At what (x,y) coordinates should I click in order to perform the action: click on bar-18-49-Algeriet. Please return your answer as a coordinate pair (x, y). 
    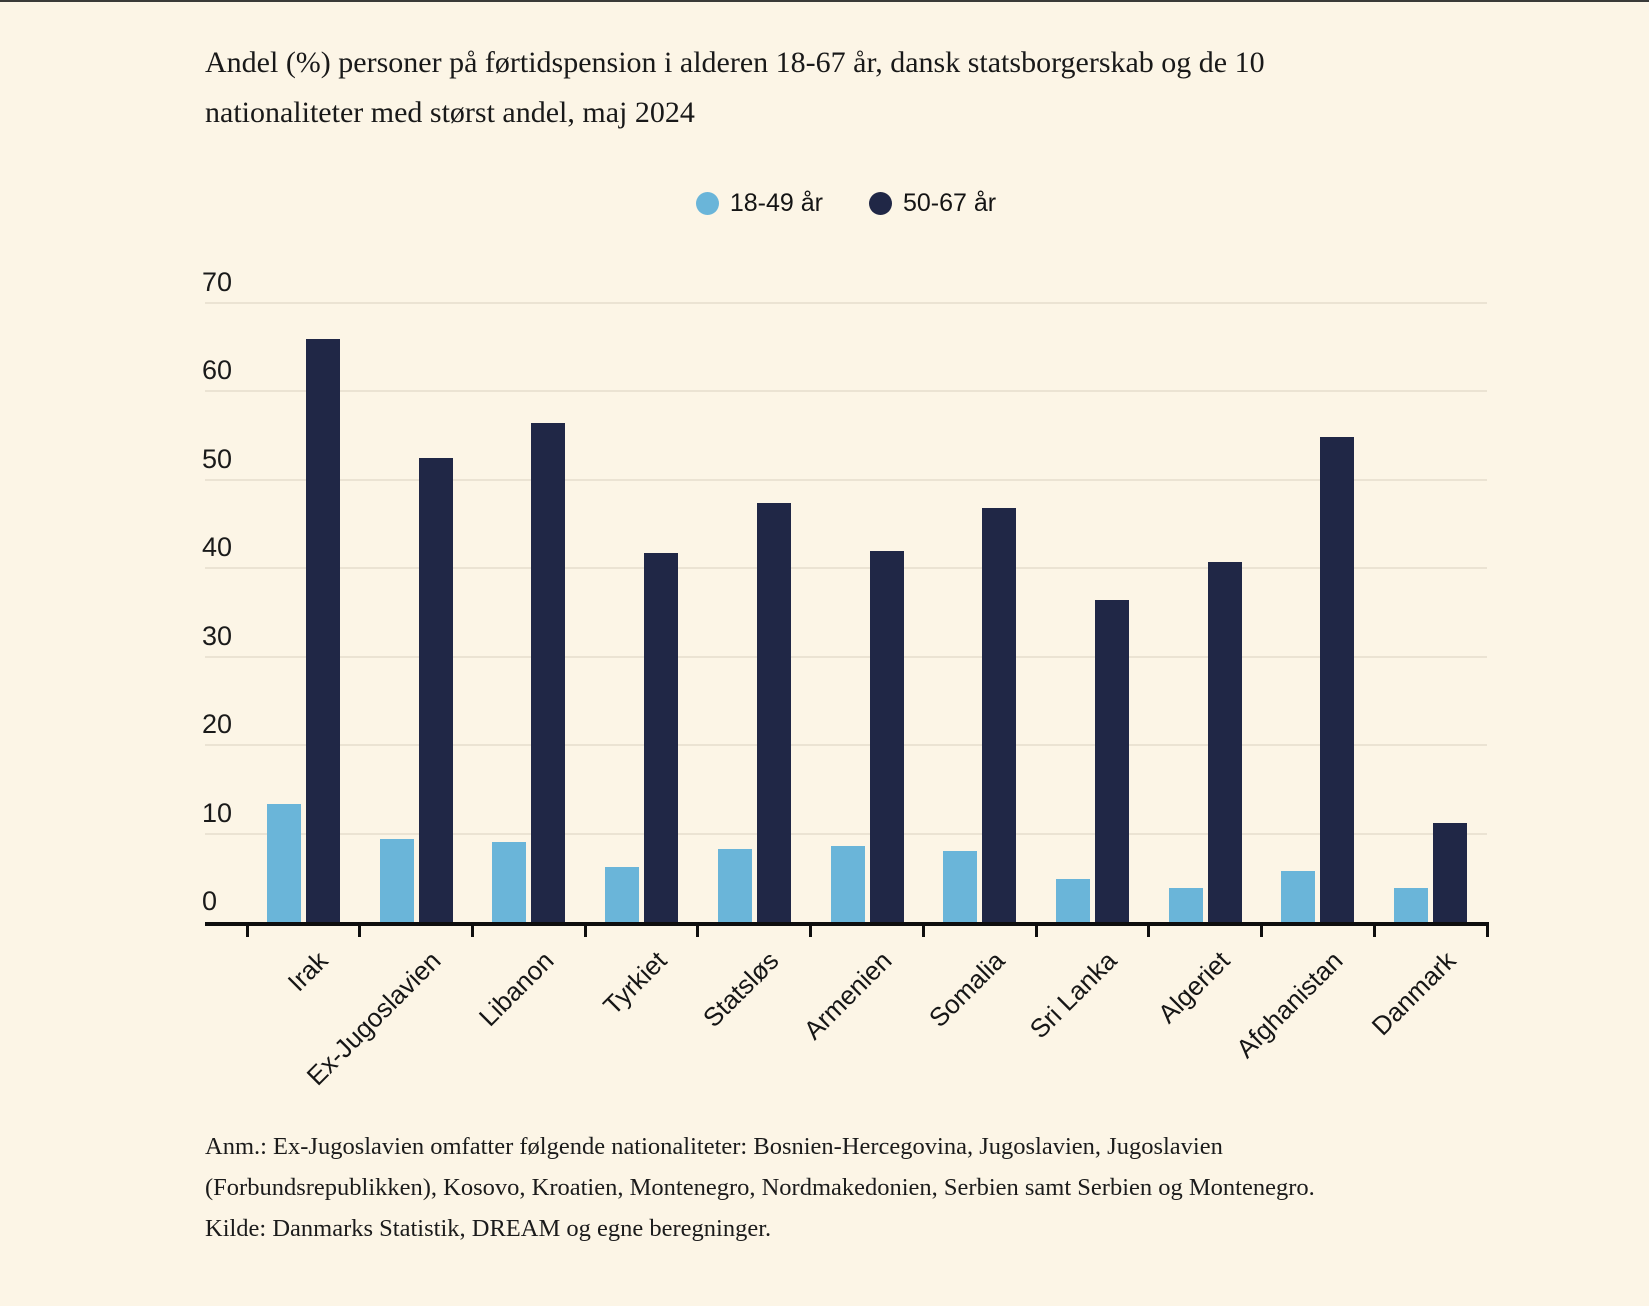
    Looking at the image, I should click on (1185, 905).